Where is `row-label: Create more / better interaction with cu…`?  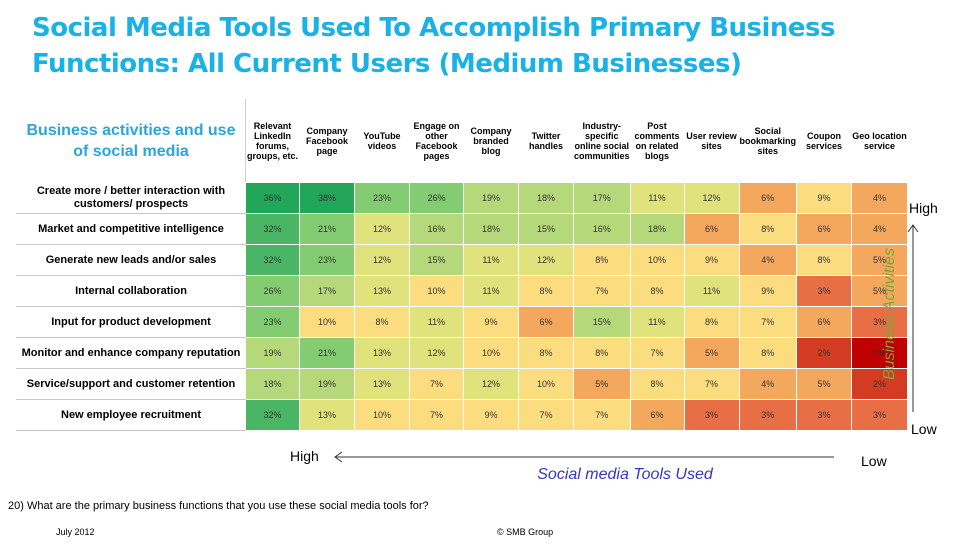
row-label: Create more / better interaction with cu… is located at coordinates (131, 198).